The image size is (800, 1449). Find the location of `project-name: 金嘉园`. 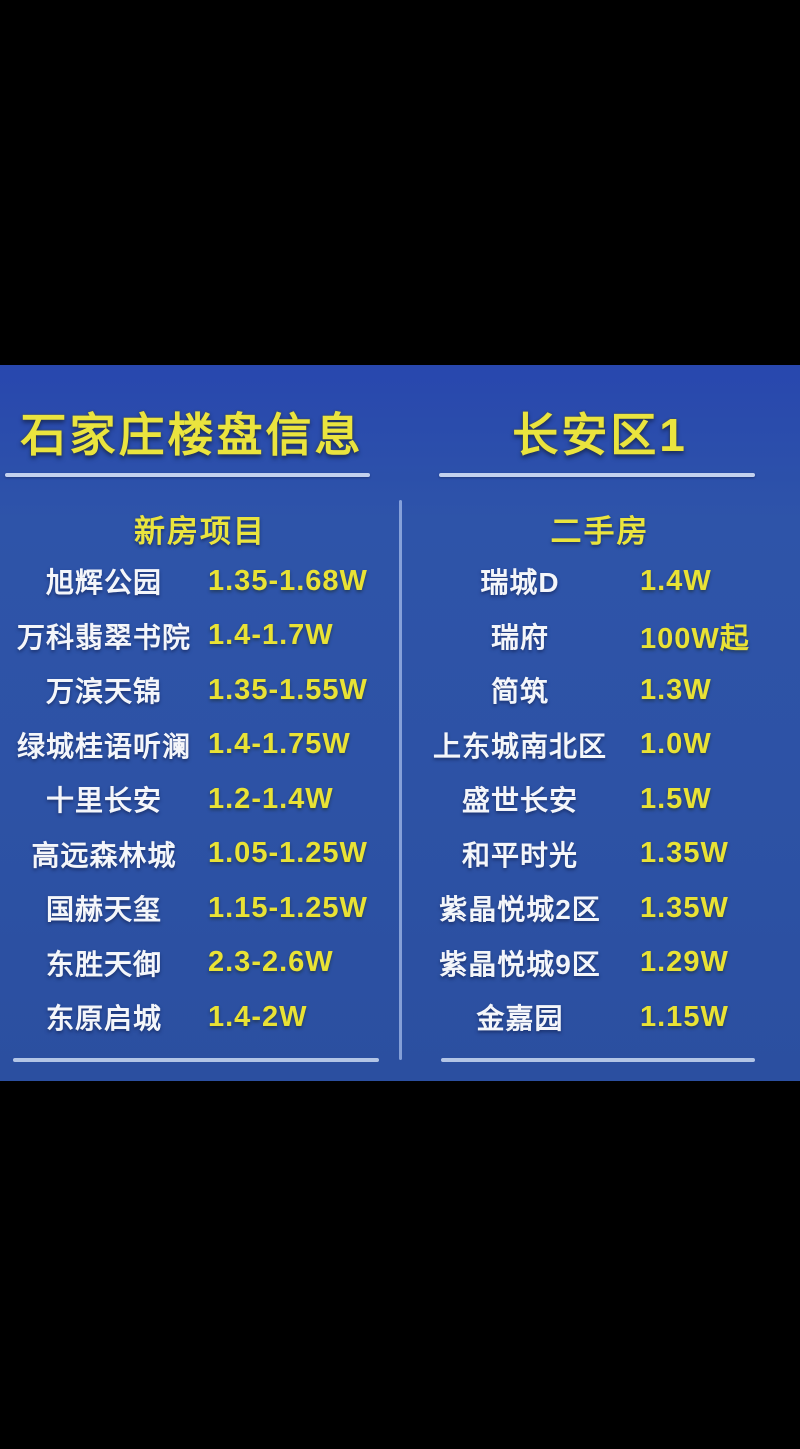

project-name: 金嘉园 is located at coordinates (520, 1019).